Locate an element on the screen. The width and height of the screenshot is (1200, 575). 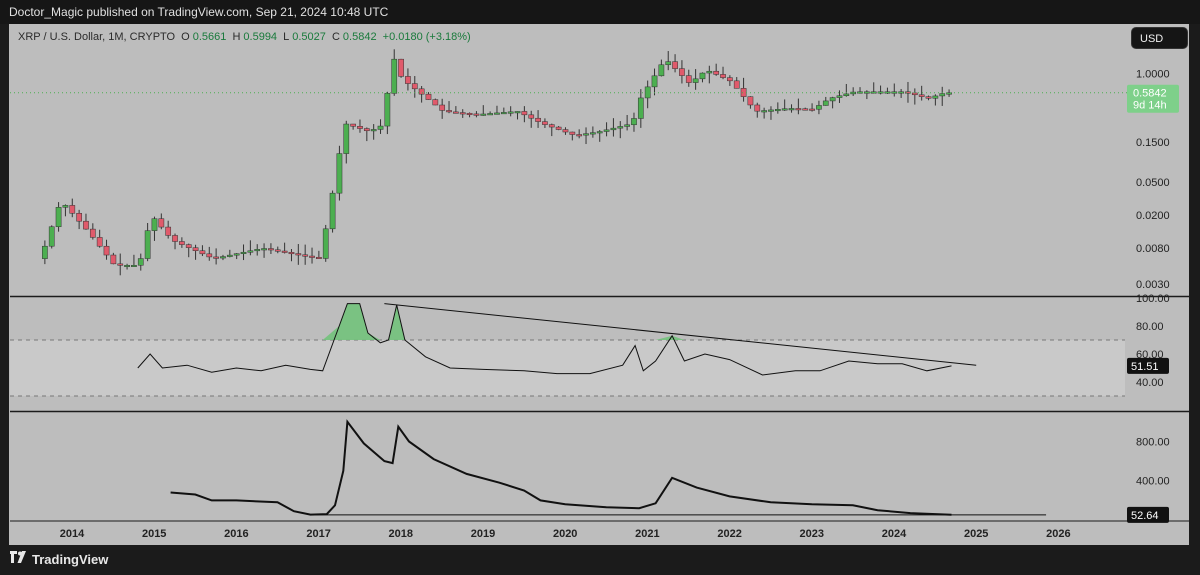
rsi-tick-label: 80.00 is located at coordinates (1150, 327).